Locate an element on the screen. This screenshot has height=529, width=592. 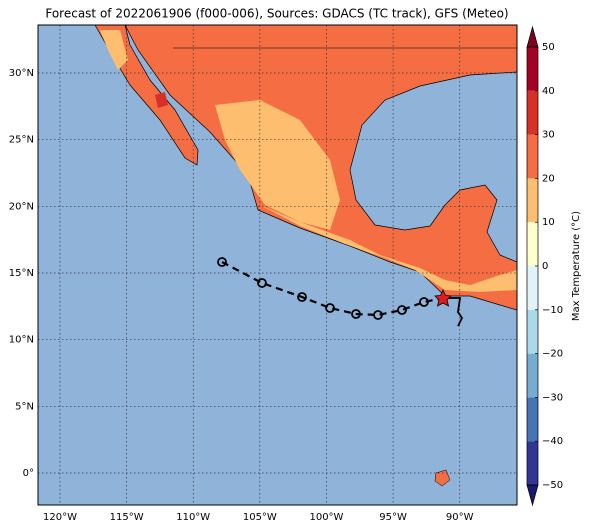
track-observed is located at coordinates (453, 312).